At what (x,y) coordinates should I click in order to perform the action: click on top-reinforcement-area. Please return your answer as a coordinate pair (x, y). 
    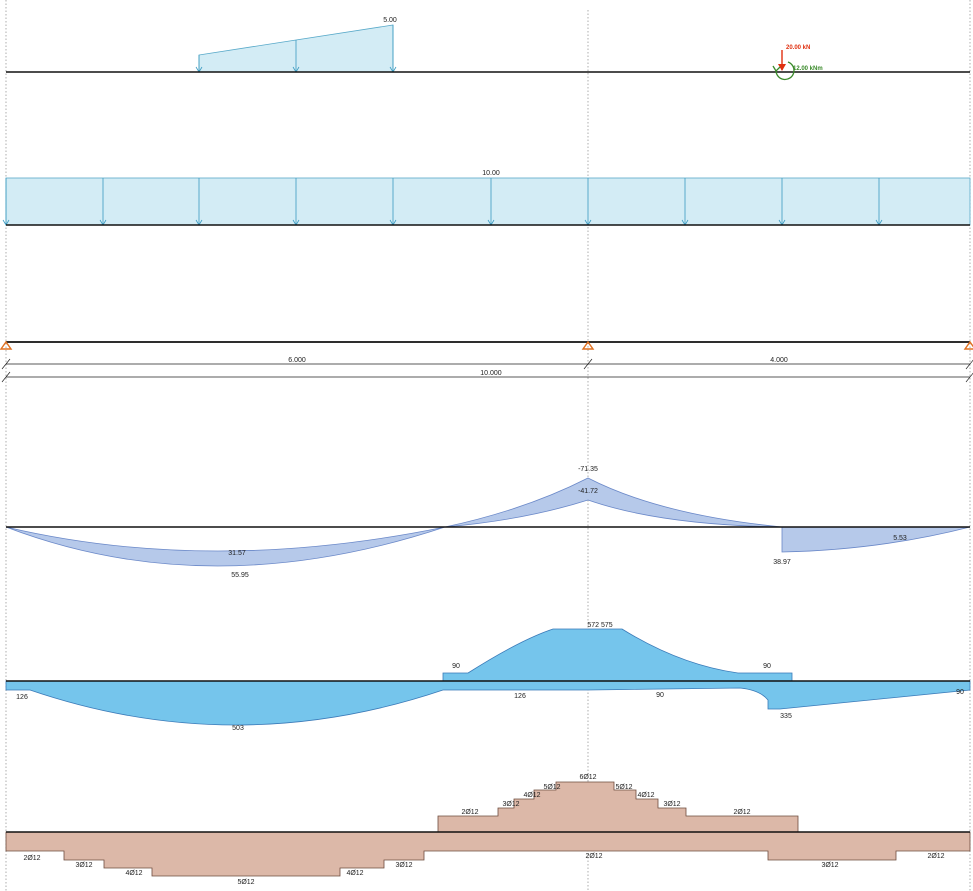
    Looking at the image, I should click on (617, 655).